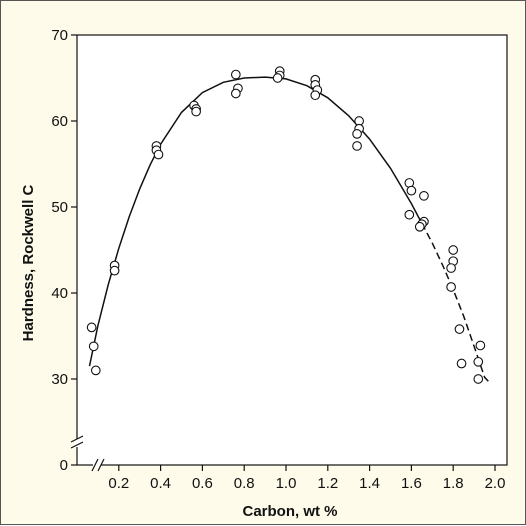 This screenshot has height=526, width=526. I want to click on y-tick-label: 60, so click(59, 121).